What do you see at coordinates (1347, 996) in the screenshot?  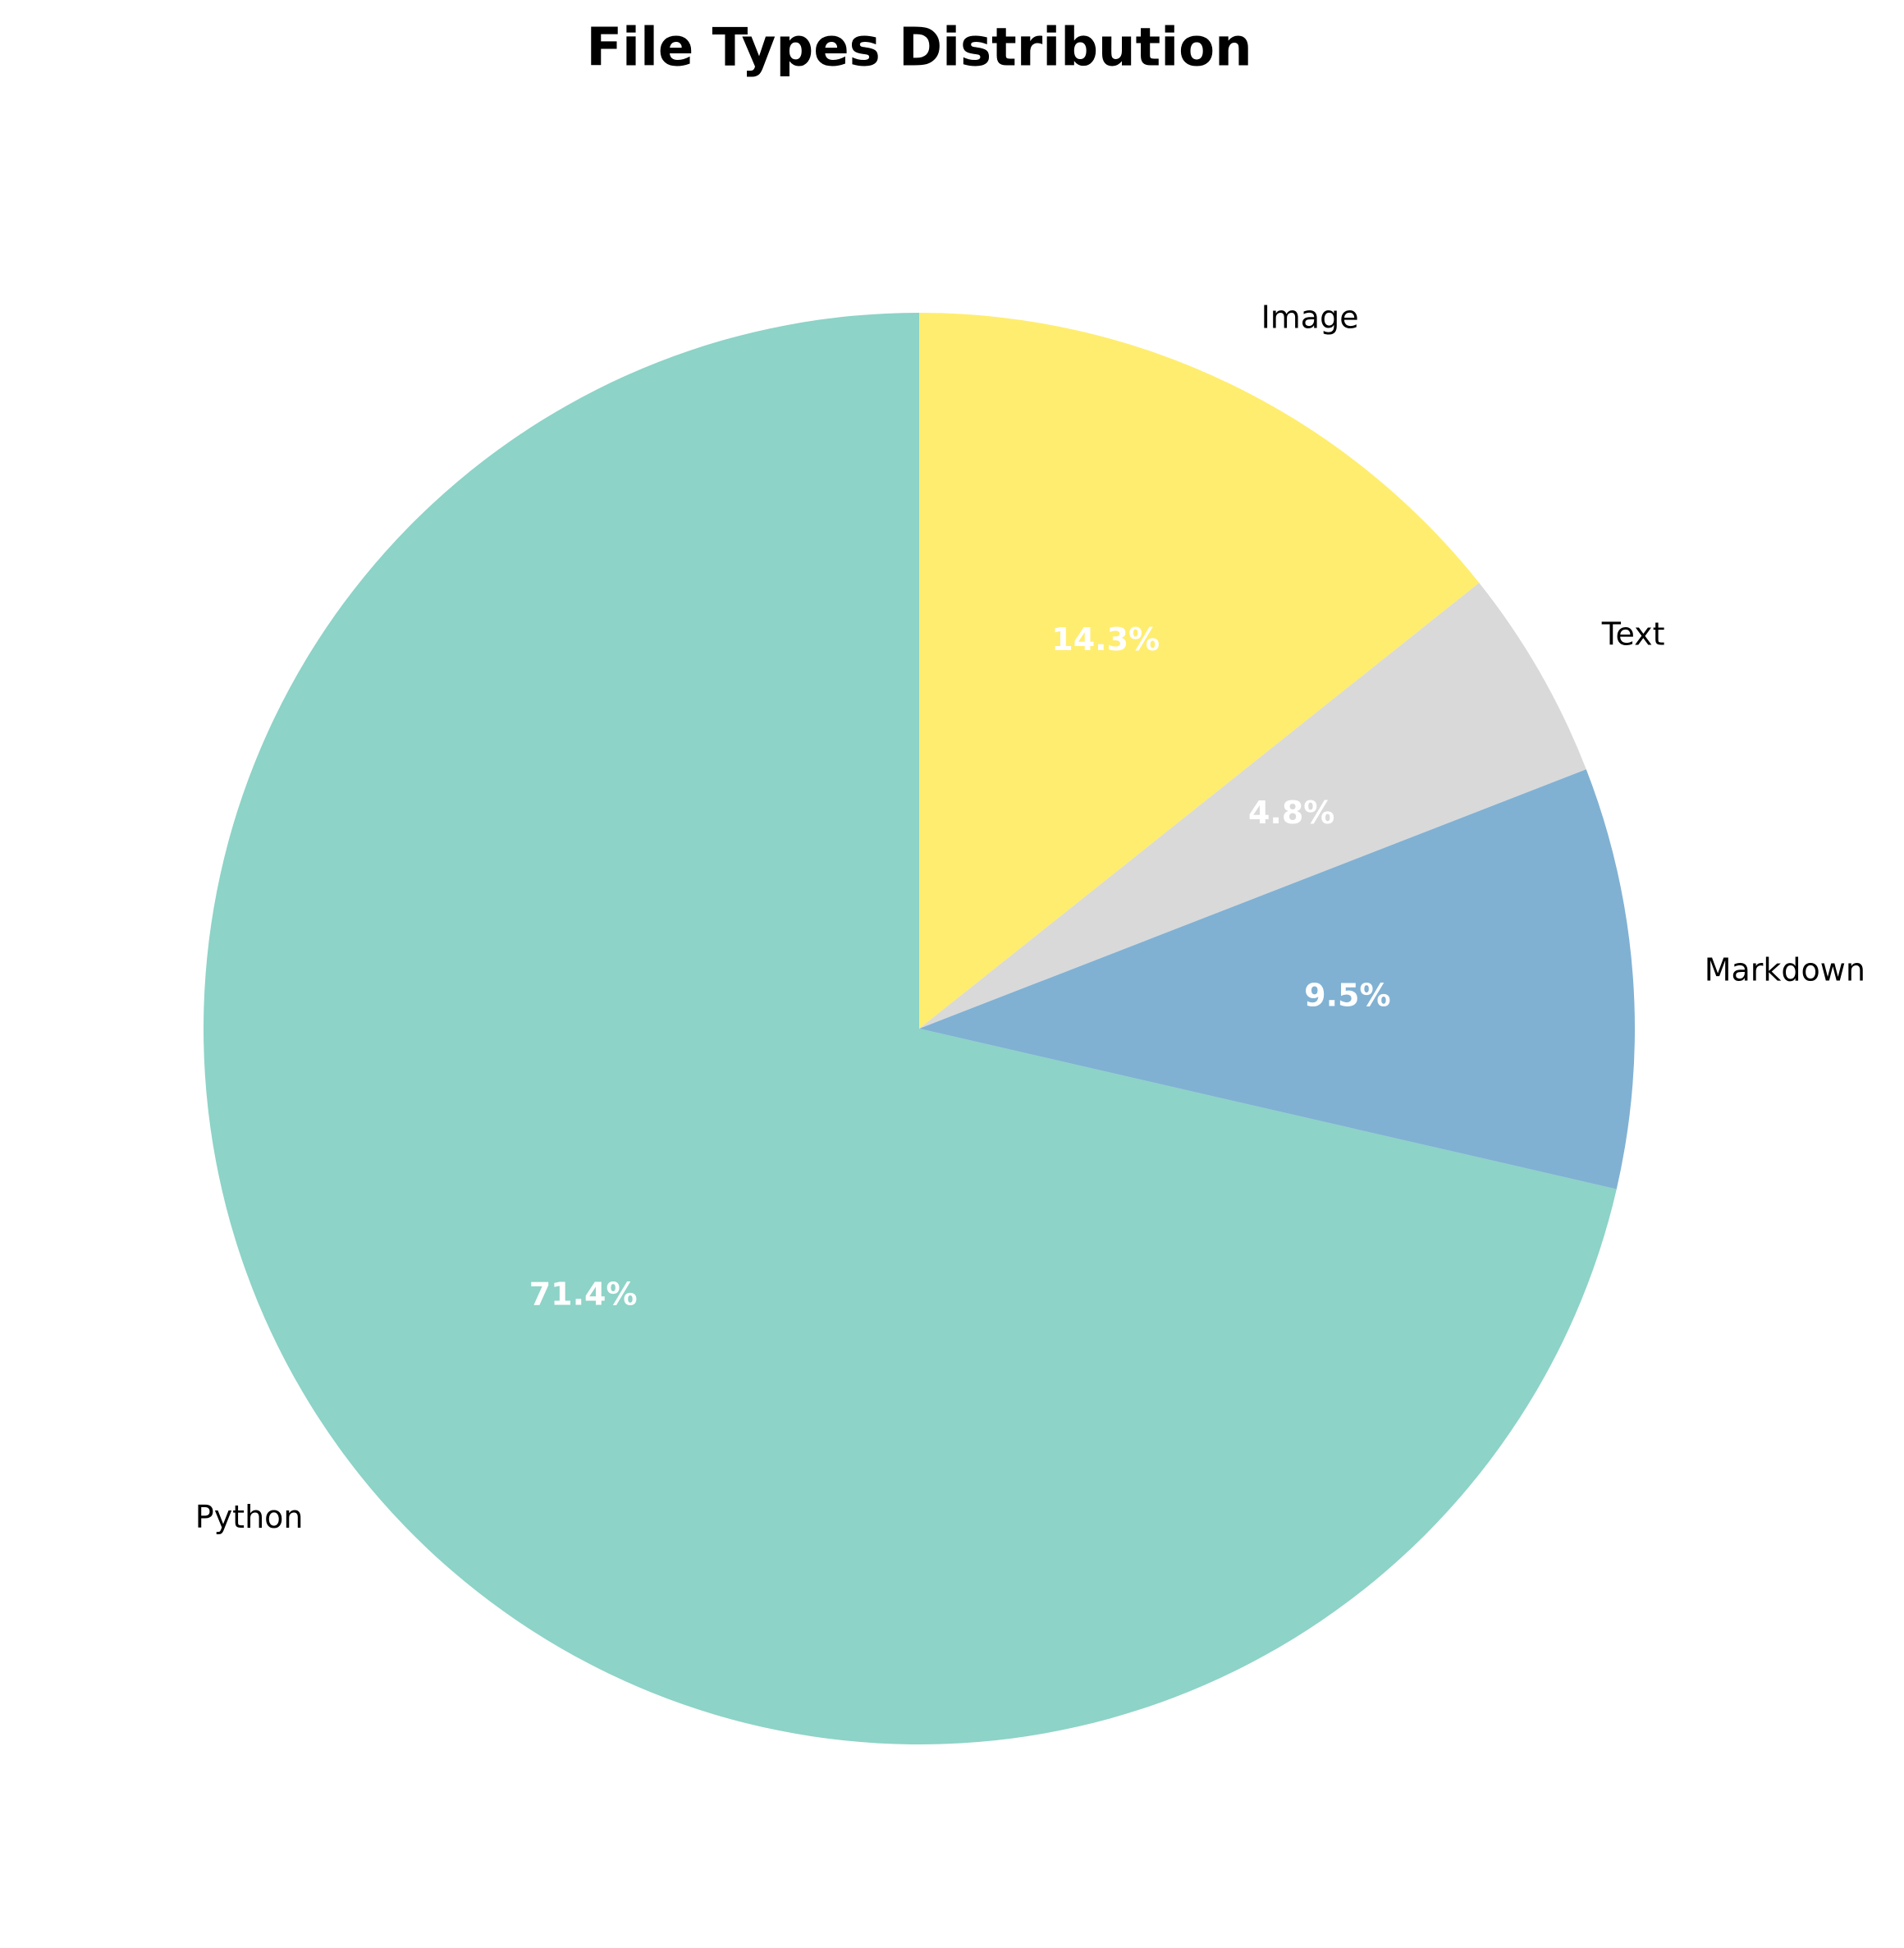 I see `slice-percent-markdown: 9.5%` at bounding box center [1347, 996].